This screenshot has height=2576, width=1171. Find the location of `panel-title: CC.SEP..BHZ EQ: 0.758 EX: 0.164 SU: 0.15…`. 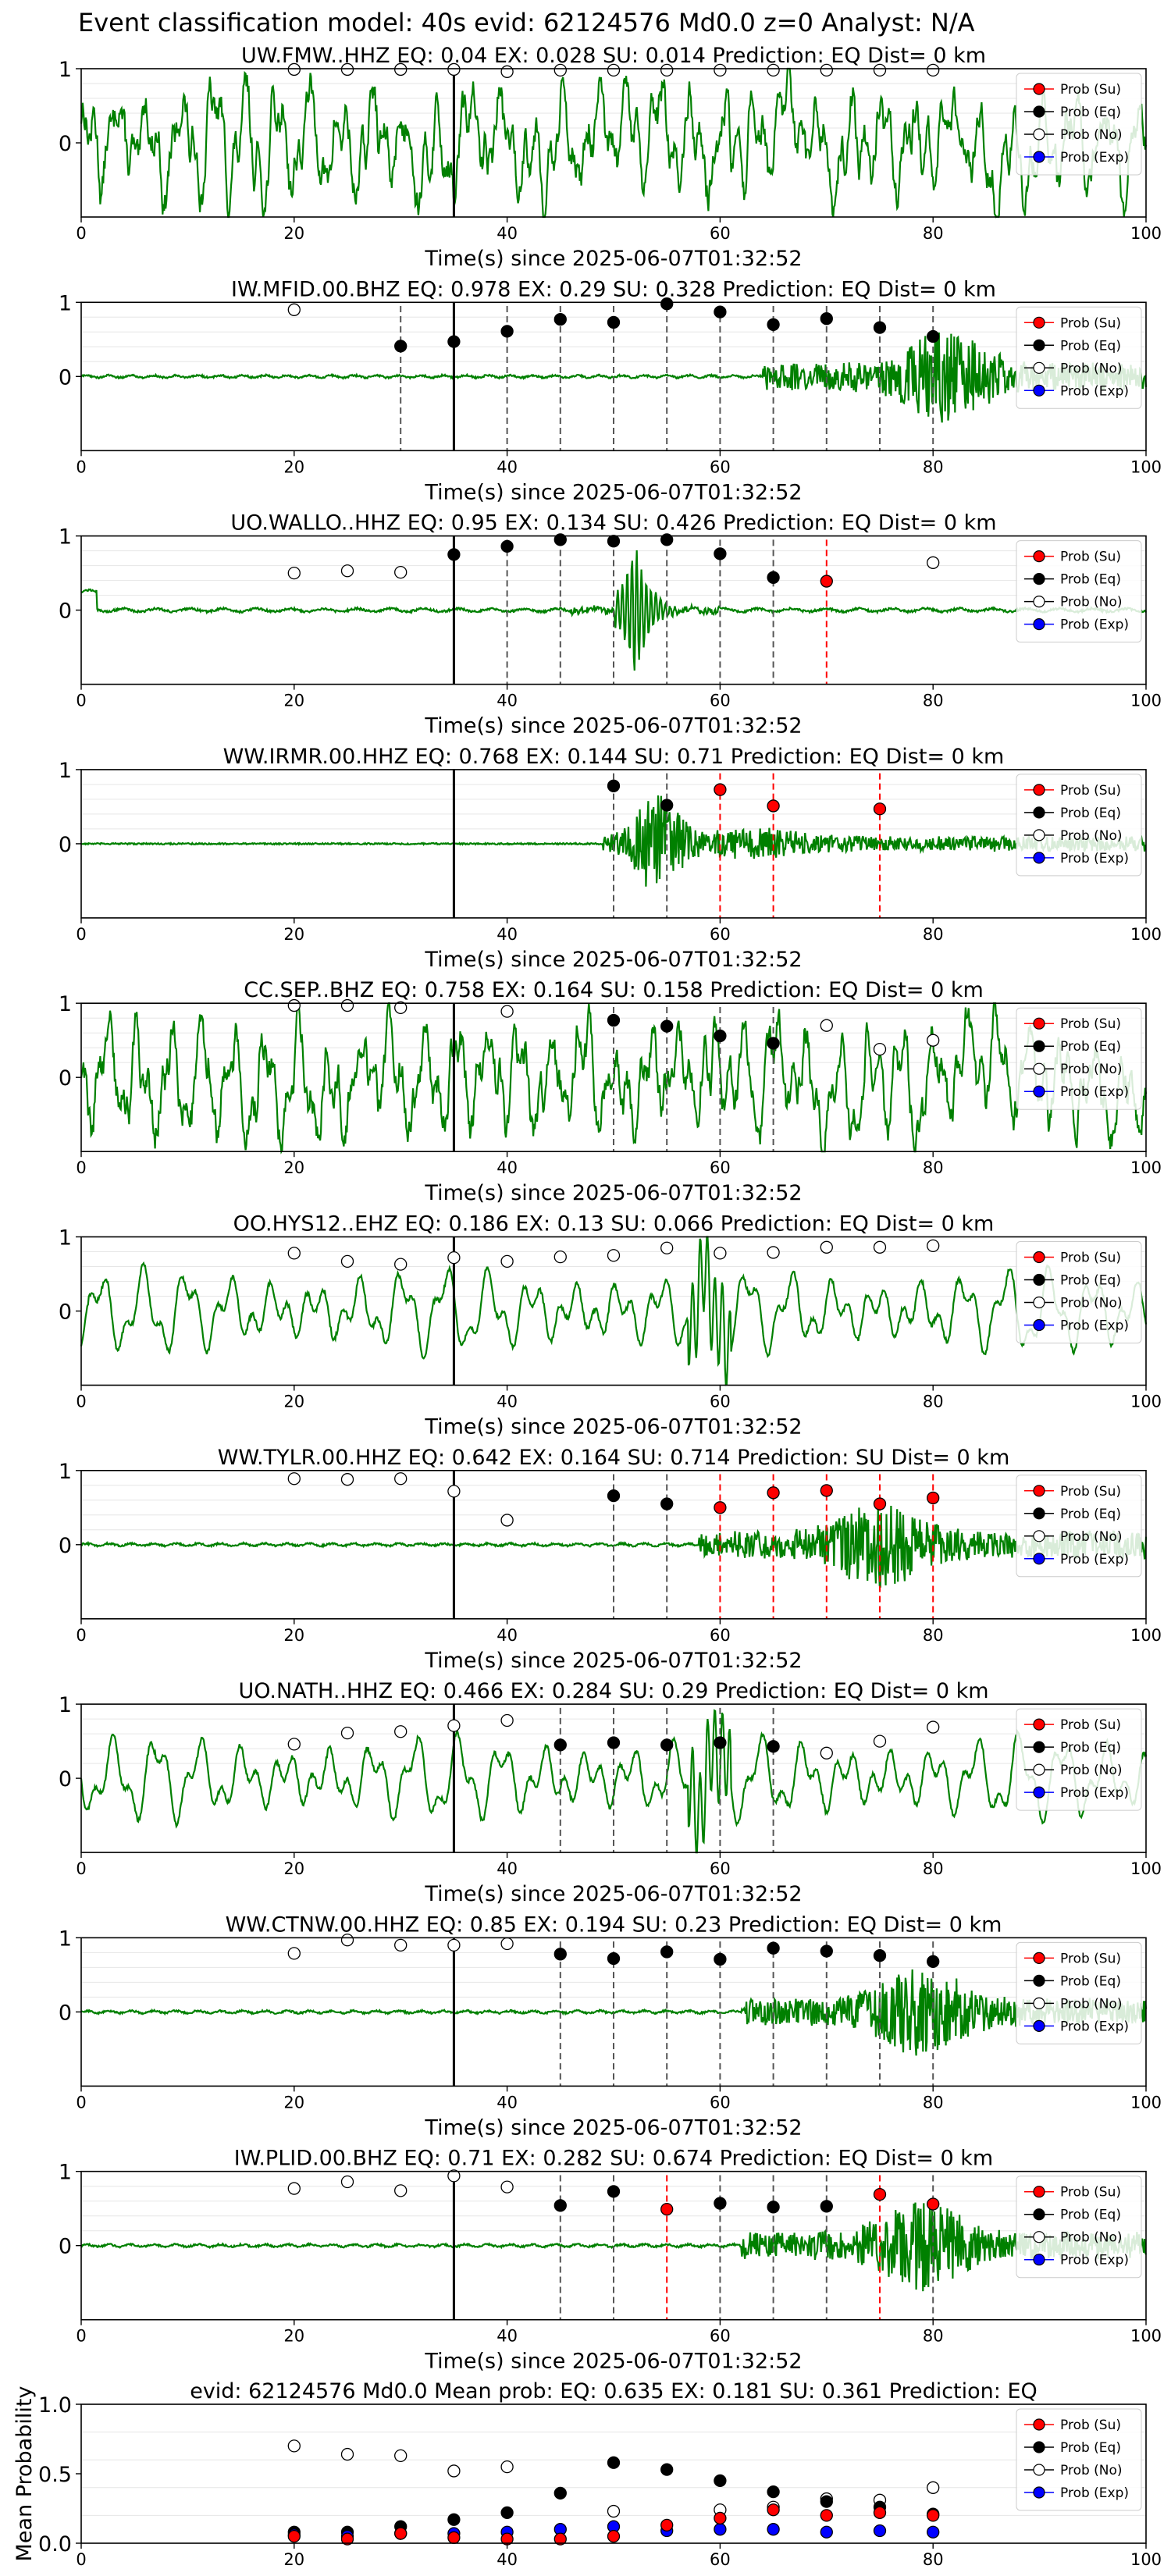

panel-title: CC.SEP..BHZ EQ: 0.758 EX: 0.164 SU: 0.15… is located at coordinates (614, 990).